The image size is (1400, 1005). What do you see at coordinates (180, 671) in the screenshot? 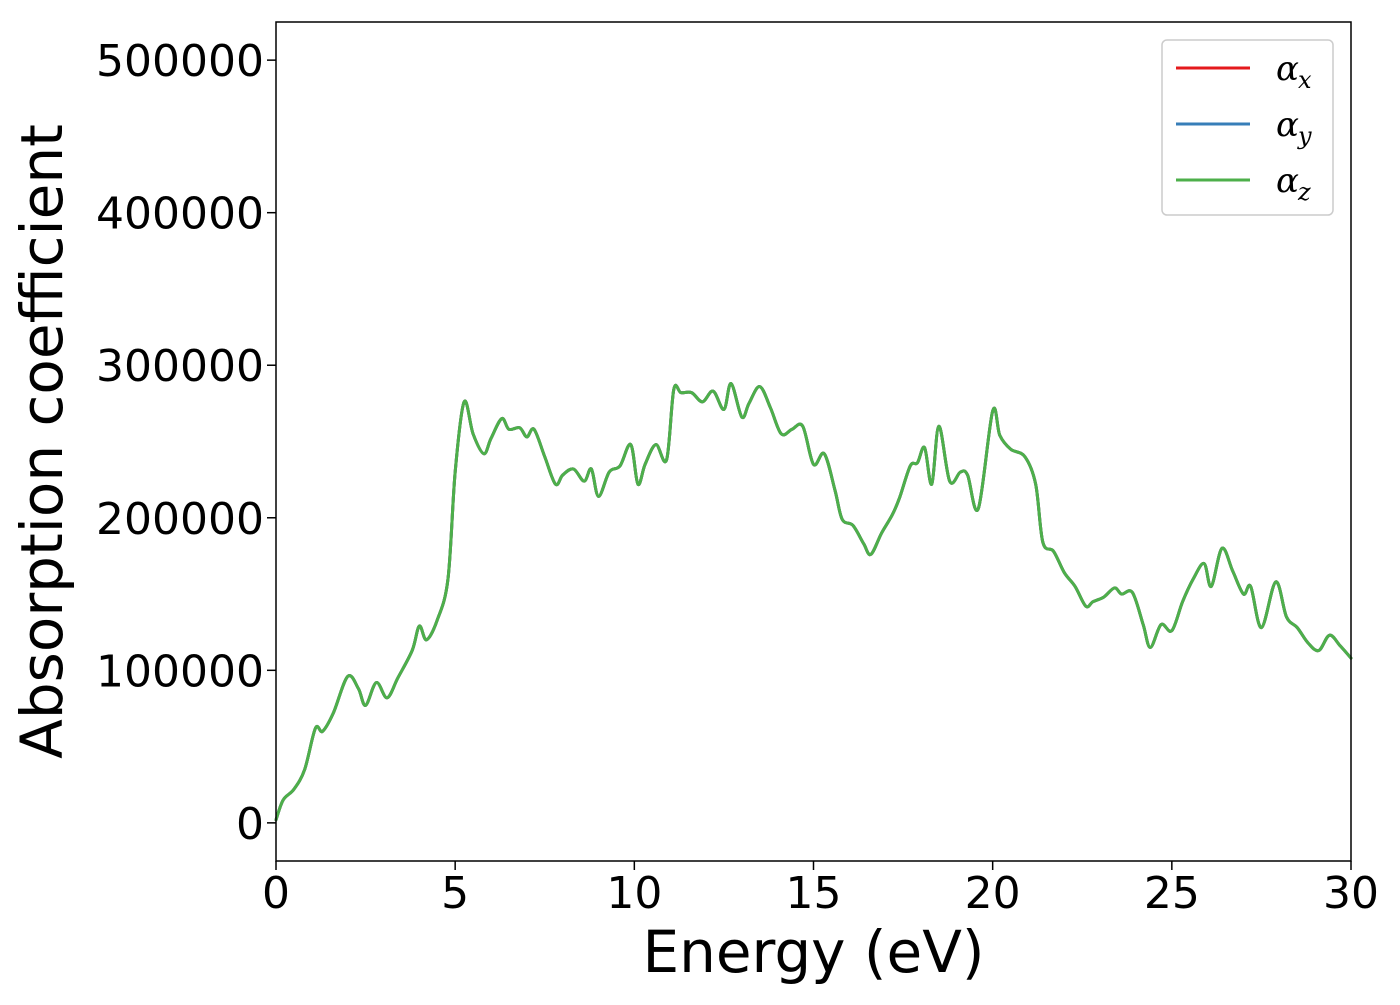
I see `y-tick-label: 100000` at bounding box center [180, 671].